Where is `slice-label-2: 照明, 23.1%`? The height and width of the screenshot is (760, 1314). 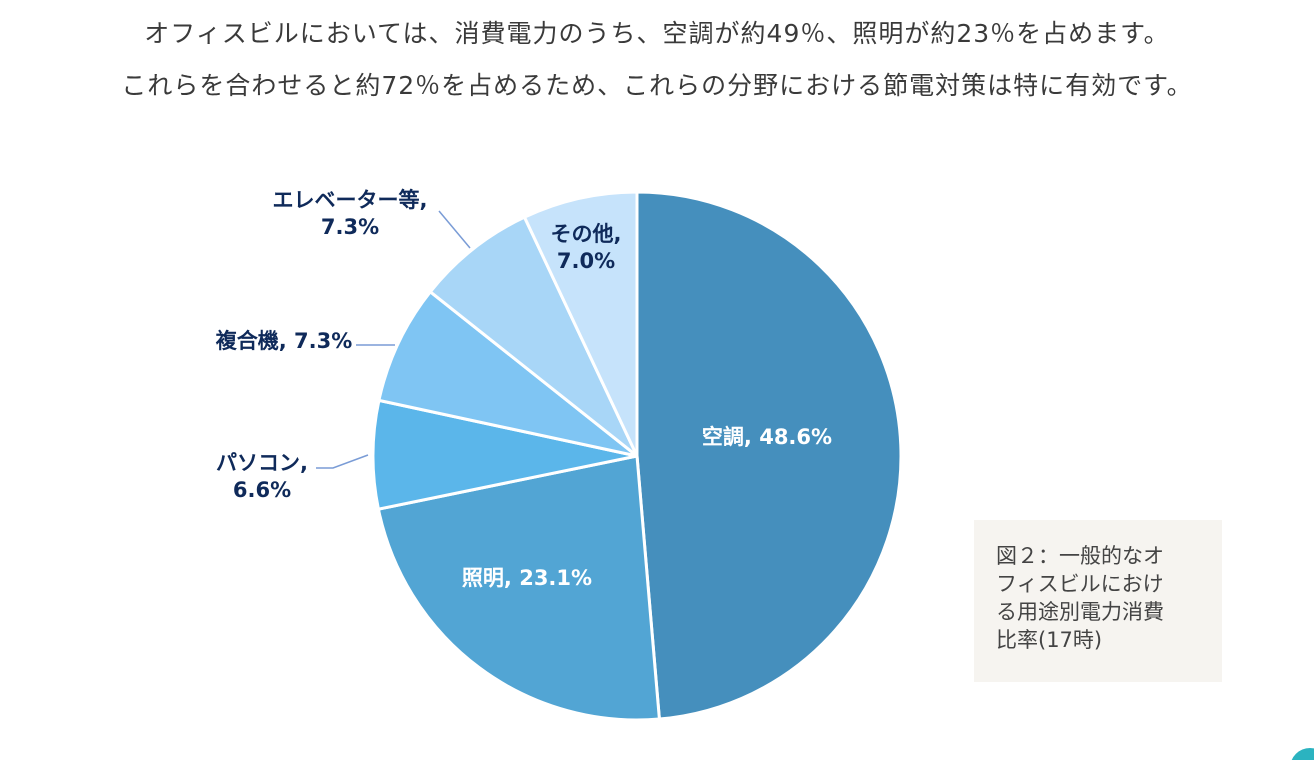 slice-label-2: 照明, 23.1% is located at coordinates (527, 578).